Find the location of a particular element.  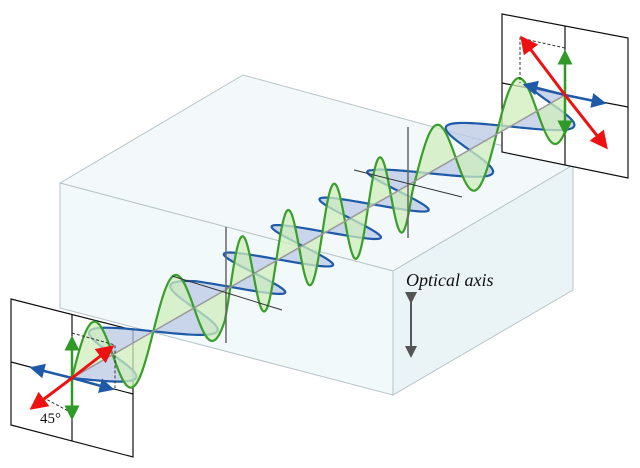

horizontal-component-arrow is located at coordinates (51, 371).